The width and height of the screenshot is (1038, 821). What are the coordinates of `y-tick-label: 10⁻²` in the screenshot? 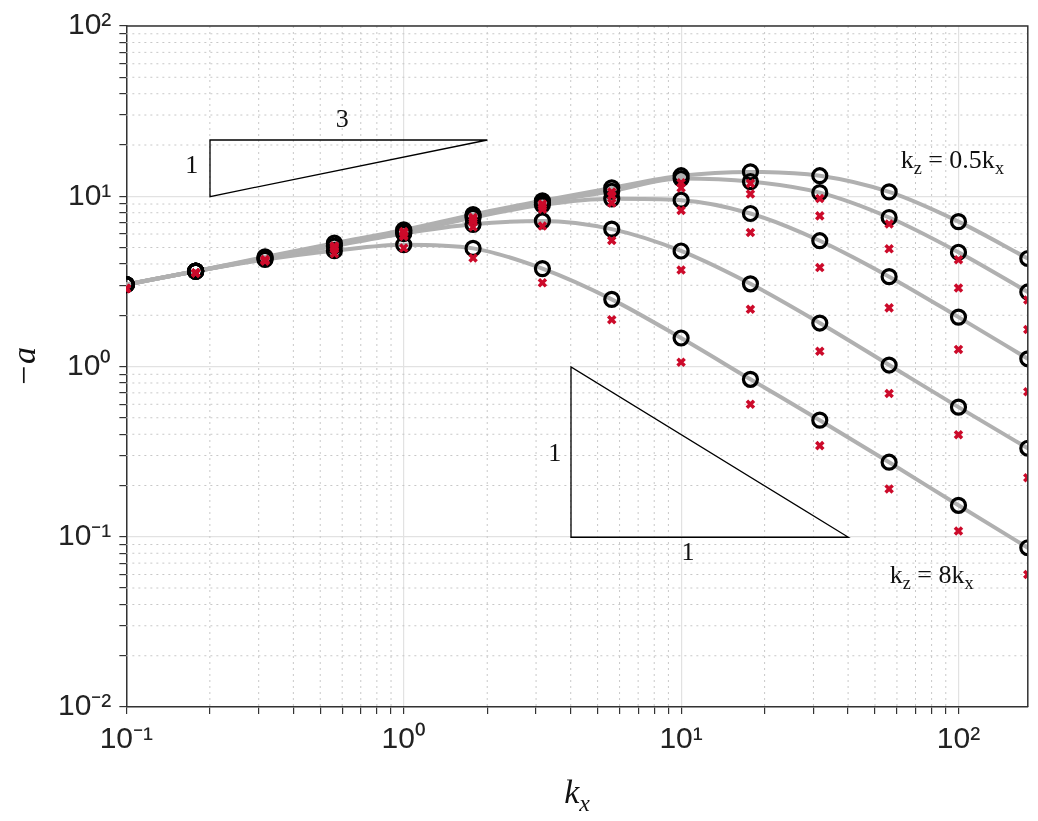 It's located at (85, 705).